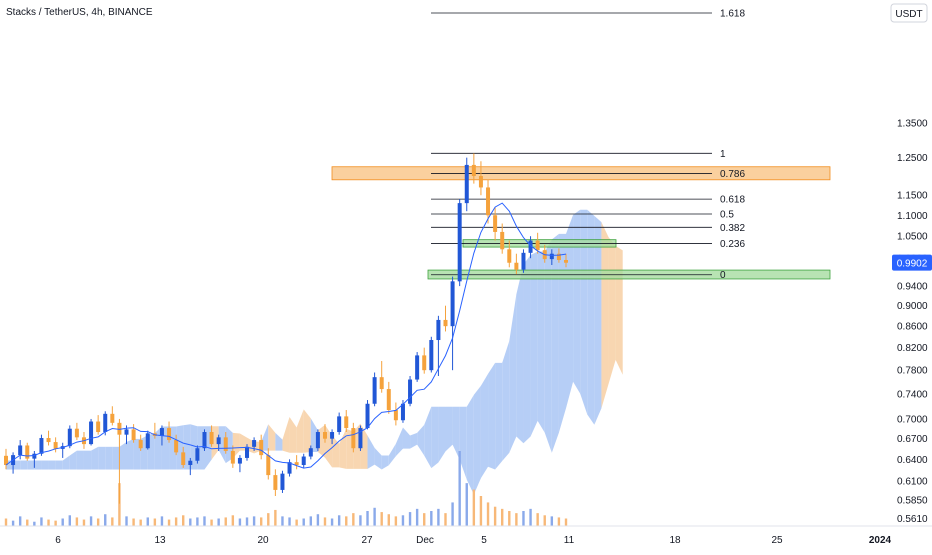 The width and height of the screenshot is (932, 555). Describe the element at coordinates (912, 123) in the screenshot. I see `y-tick-label: 1.3500` at that location.